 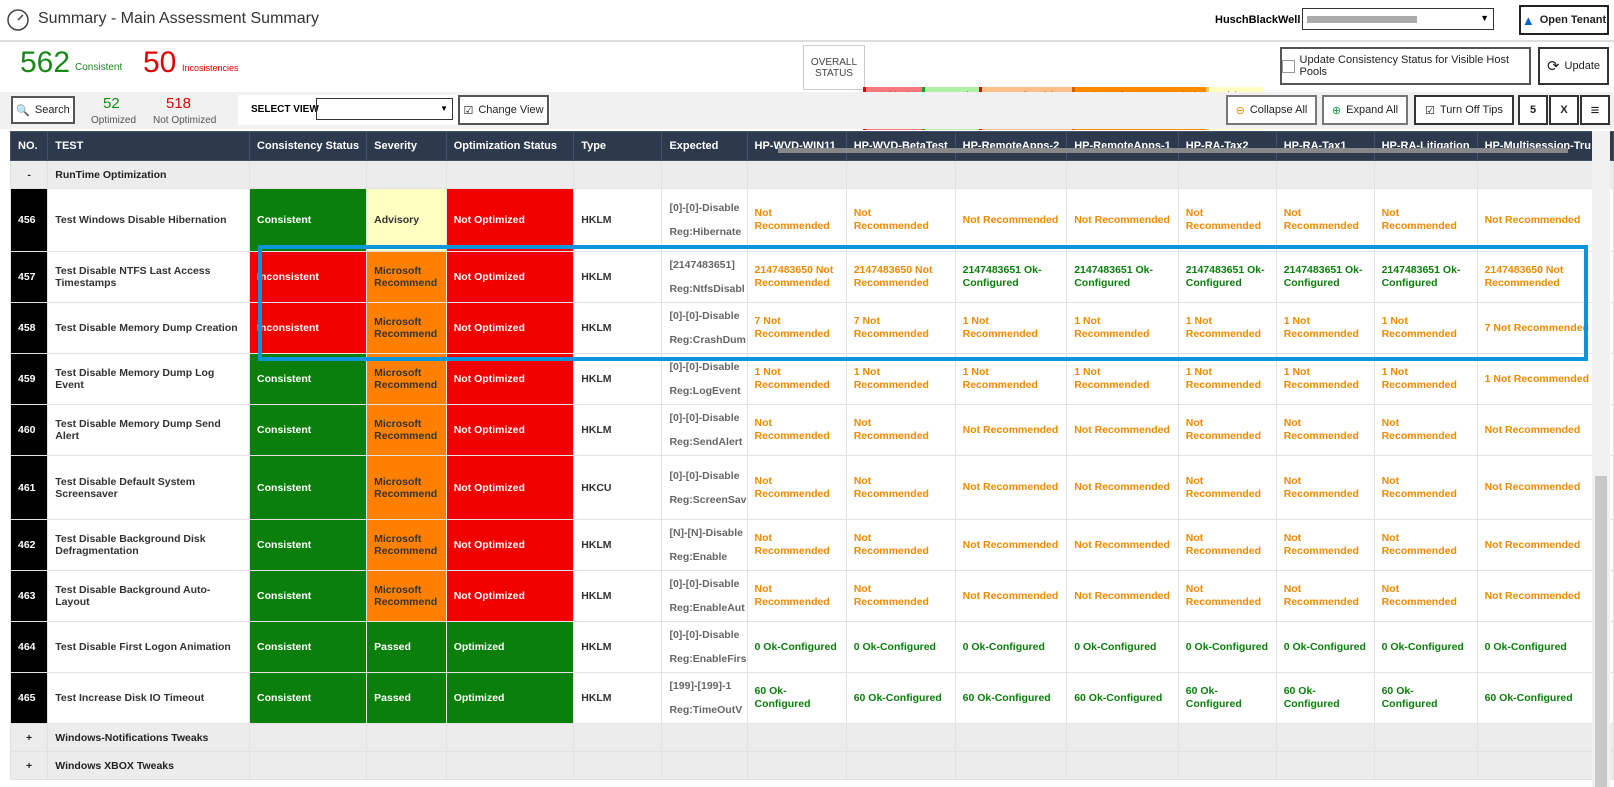 I want to click on open-tenant-button: ▲ Open Tenant, so click(x=1564, y=20).